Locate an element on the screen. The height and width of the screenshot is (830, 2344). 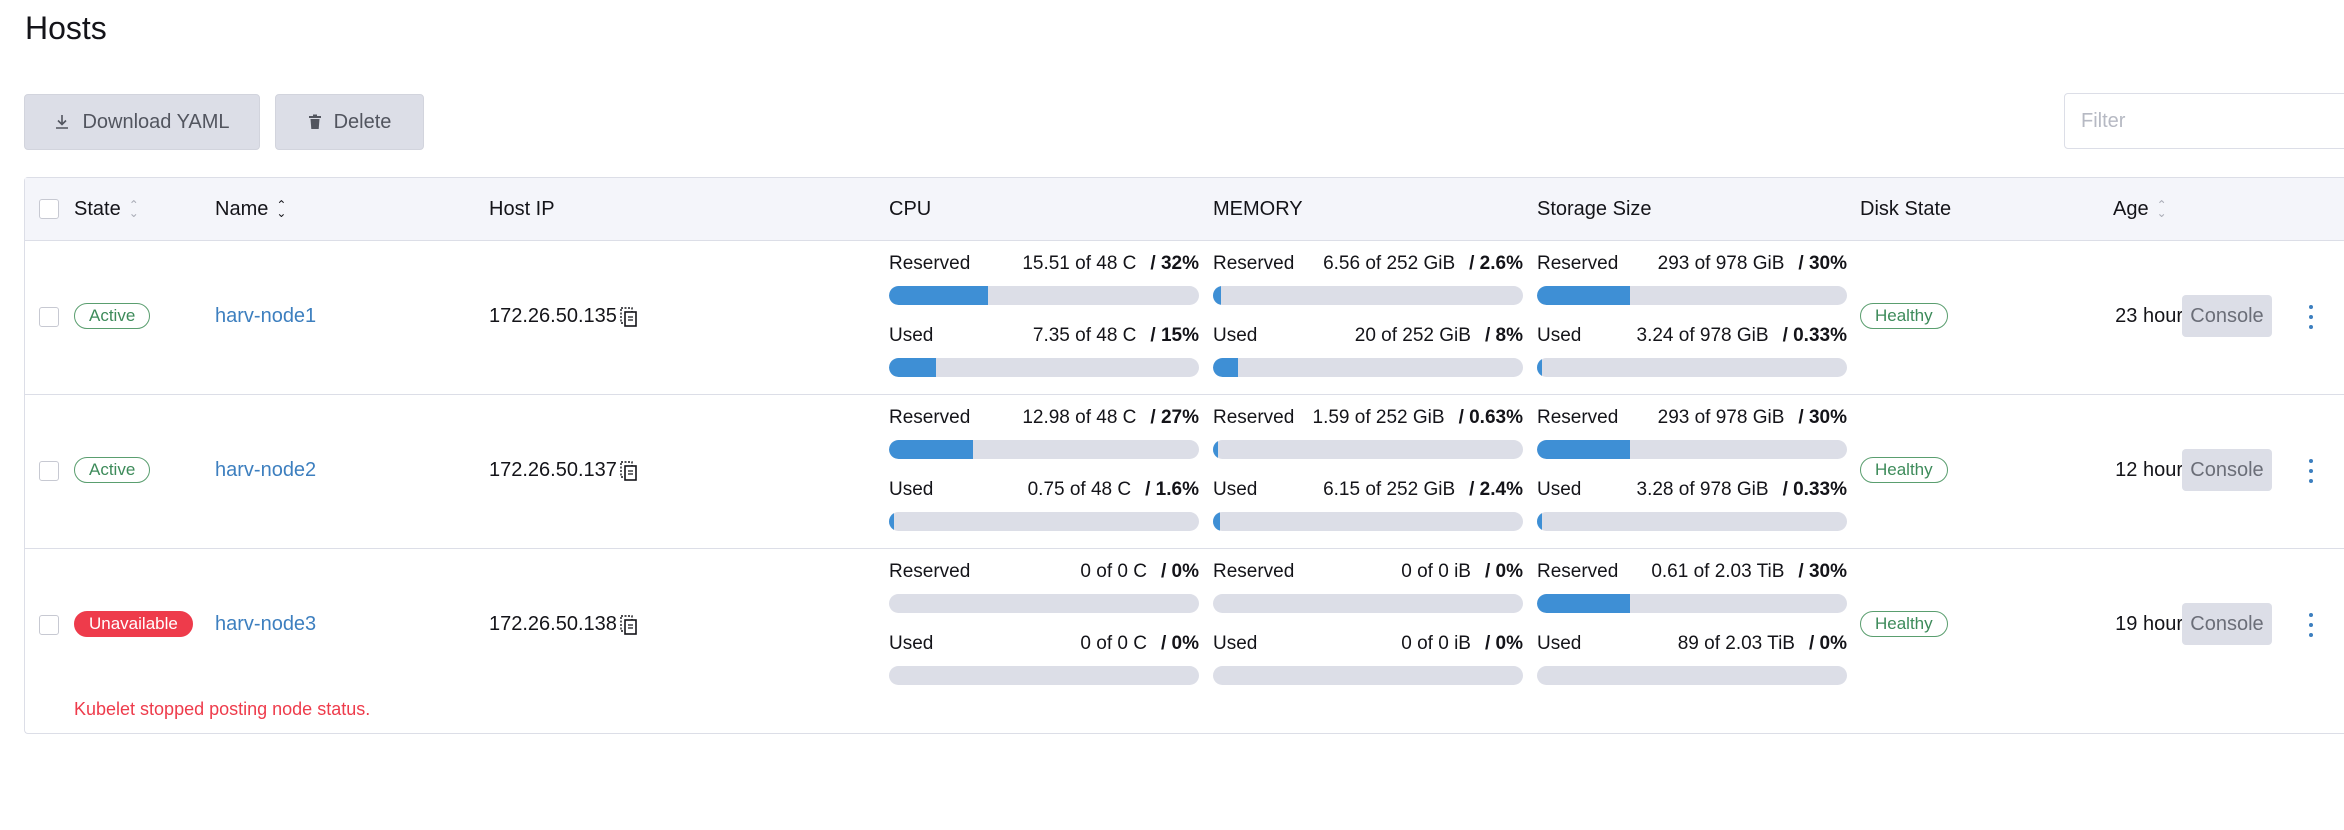
storage-reserved-amount: 293 of 978 GiB is located at coordinates (1721, 417).